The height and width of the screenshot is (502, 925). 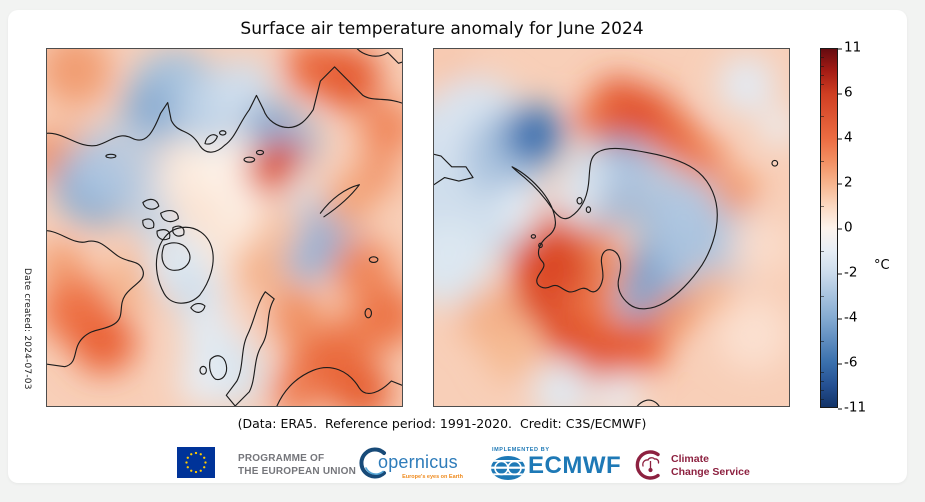 I want to click on island-bering, so click(x=111, y=156).